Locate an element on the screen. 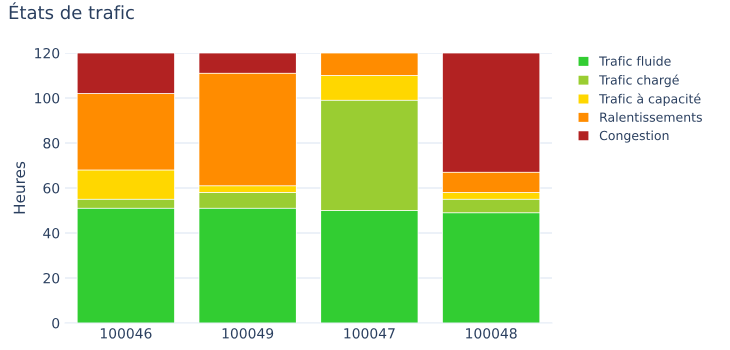 The width and height of the screenshot is (730, 350). x-tick-label: 100048 is located at coordinates (491, 333).